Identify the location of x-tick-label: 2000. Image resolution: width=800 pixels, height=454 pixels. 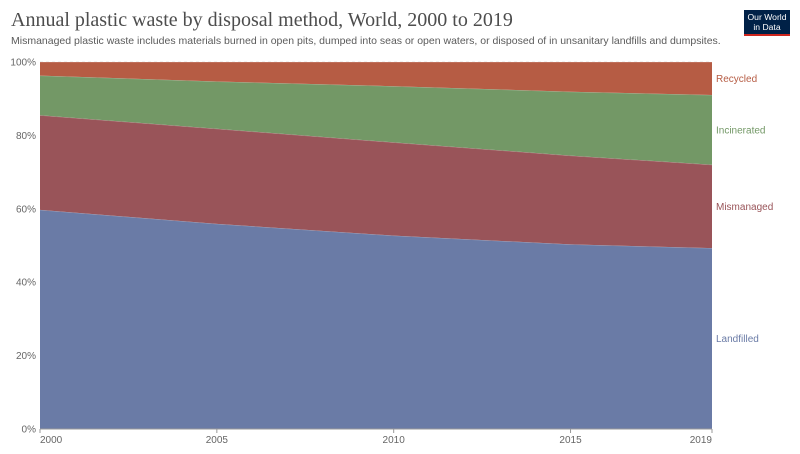
(51, 440).